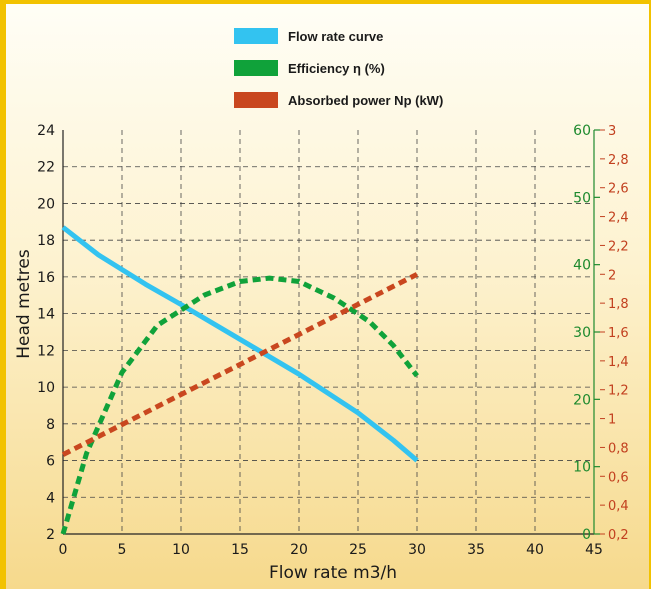 This screenshot has width=651, height=589. Describe the element at coordinates (256, 68) in the screenshot. I see `legend-swatch-efficiency` at that location.